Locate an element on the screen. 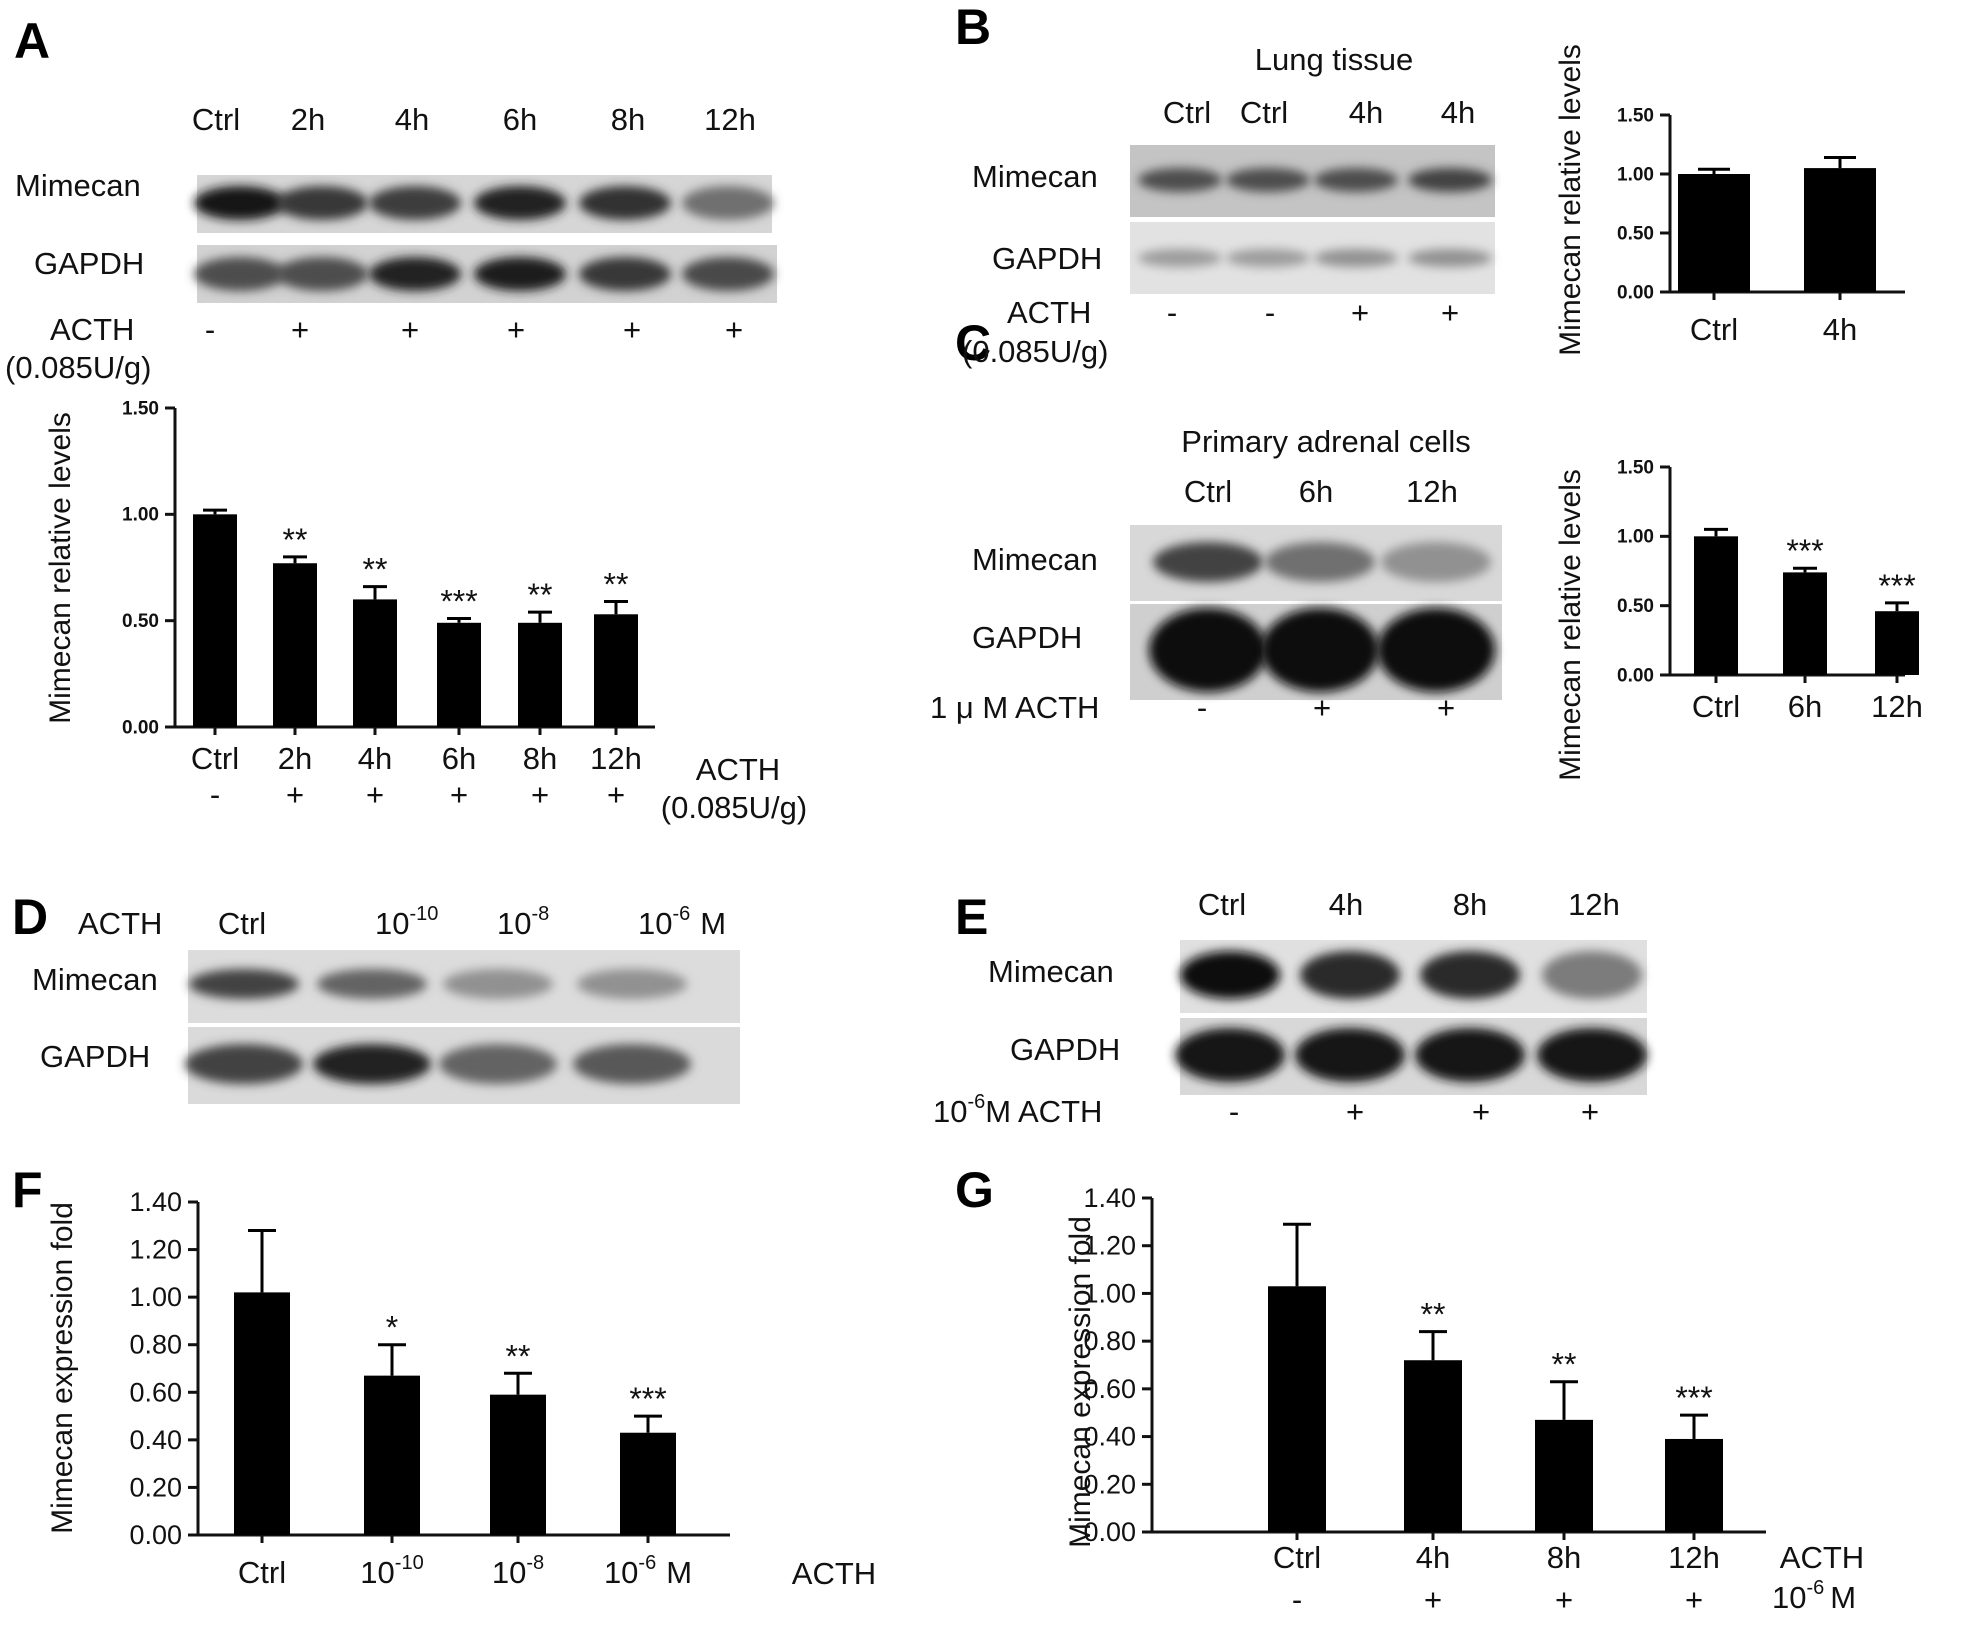 This screenshot has height=1629, width=1965. treatment-label: 1 μ M ACTH is located at coordinates (1014, 707).